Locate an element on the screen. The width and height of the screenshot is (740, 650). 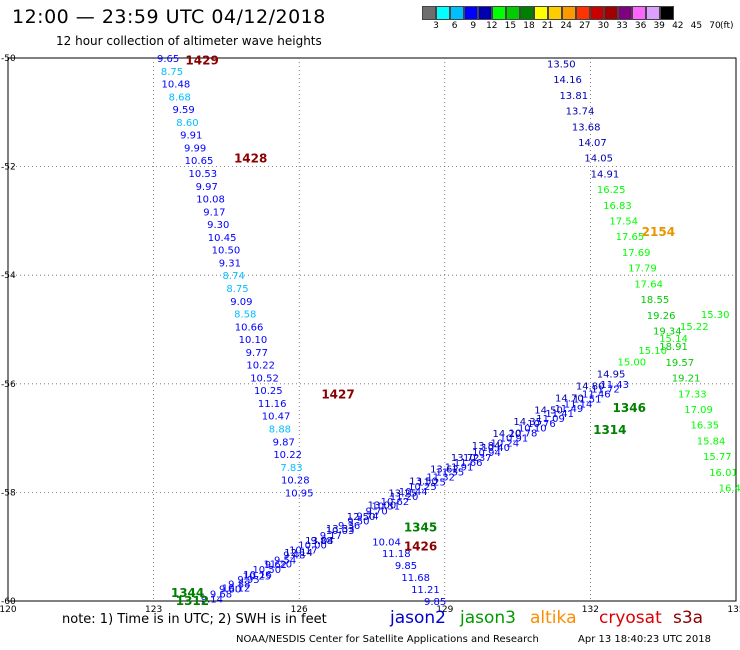
colorbar-tick: 36 is located at coordinates (640, 26).